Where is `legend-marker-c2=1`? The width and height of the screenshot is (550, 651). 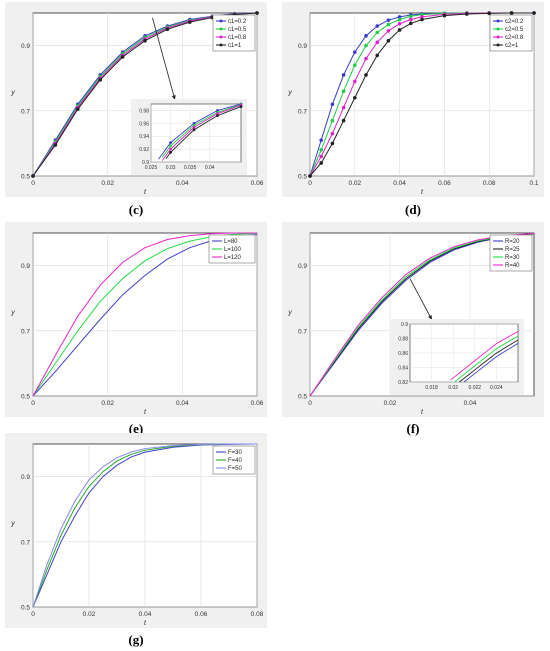 legend-marker-c2=1 is located at coordinates (498, 45).